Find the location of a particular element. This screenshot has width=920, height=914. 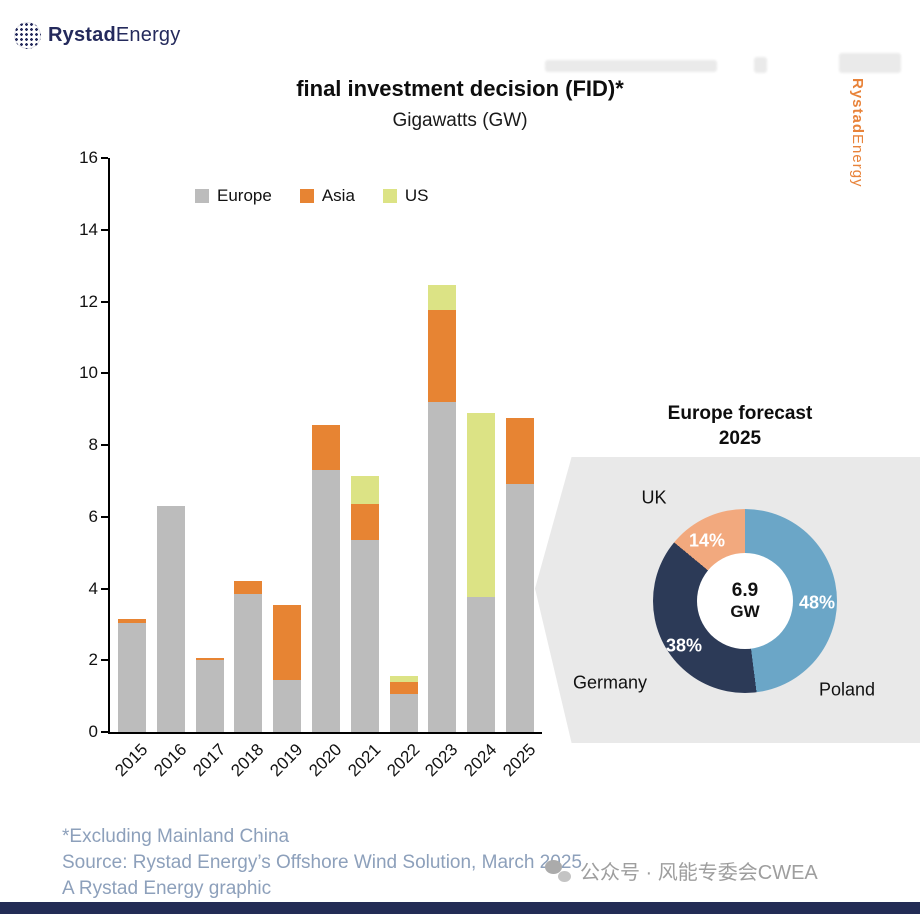

legend-item-asia: Asia is located at coordinates (327, 196).